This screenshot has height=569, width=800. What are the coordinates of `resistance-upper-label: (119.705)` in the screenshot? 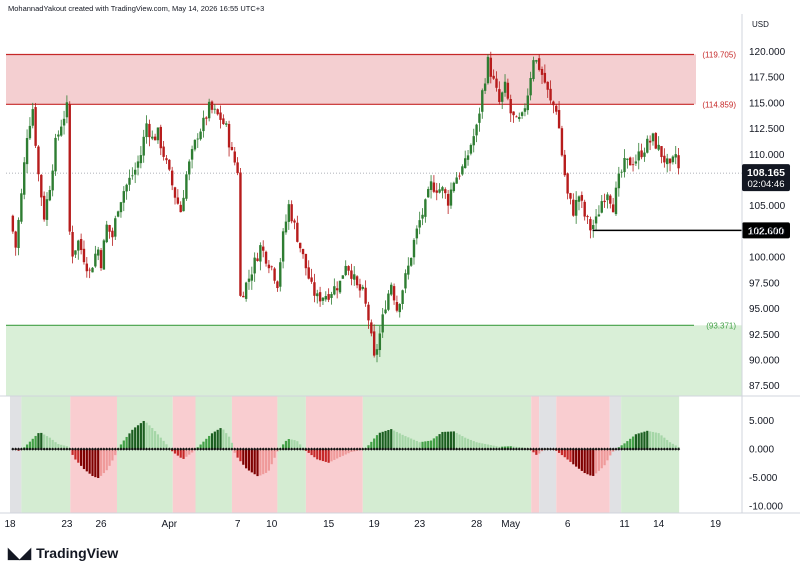 It's located at (719, 54).